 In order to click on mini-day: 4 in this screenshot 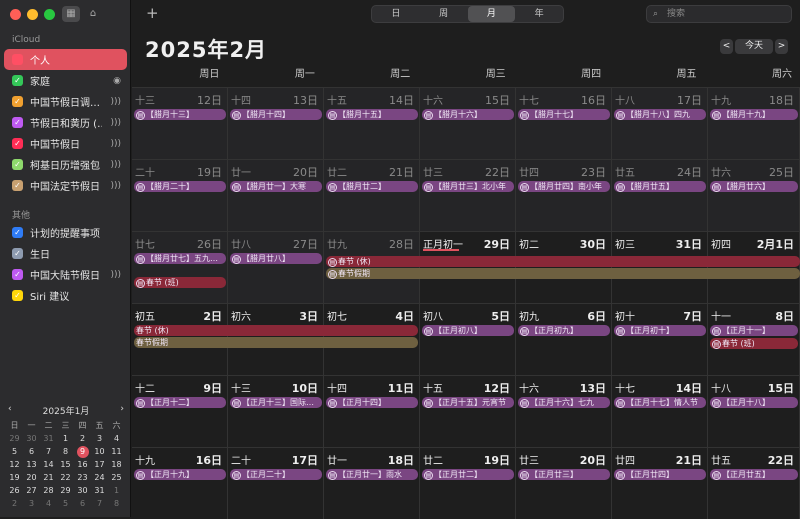, I will do `click(48, 503)`.